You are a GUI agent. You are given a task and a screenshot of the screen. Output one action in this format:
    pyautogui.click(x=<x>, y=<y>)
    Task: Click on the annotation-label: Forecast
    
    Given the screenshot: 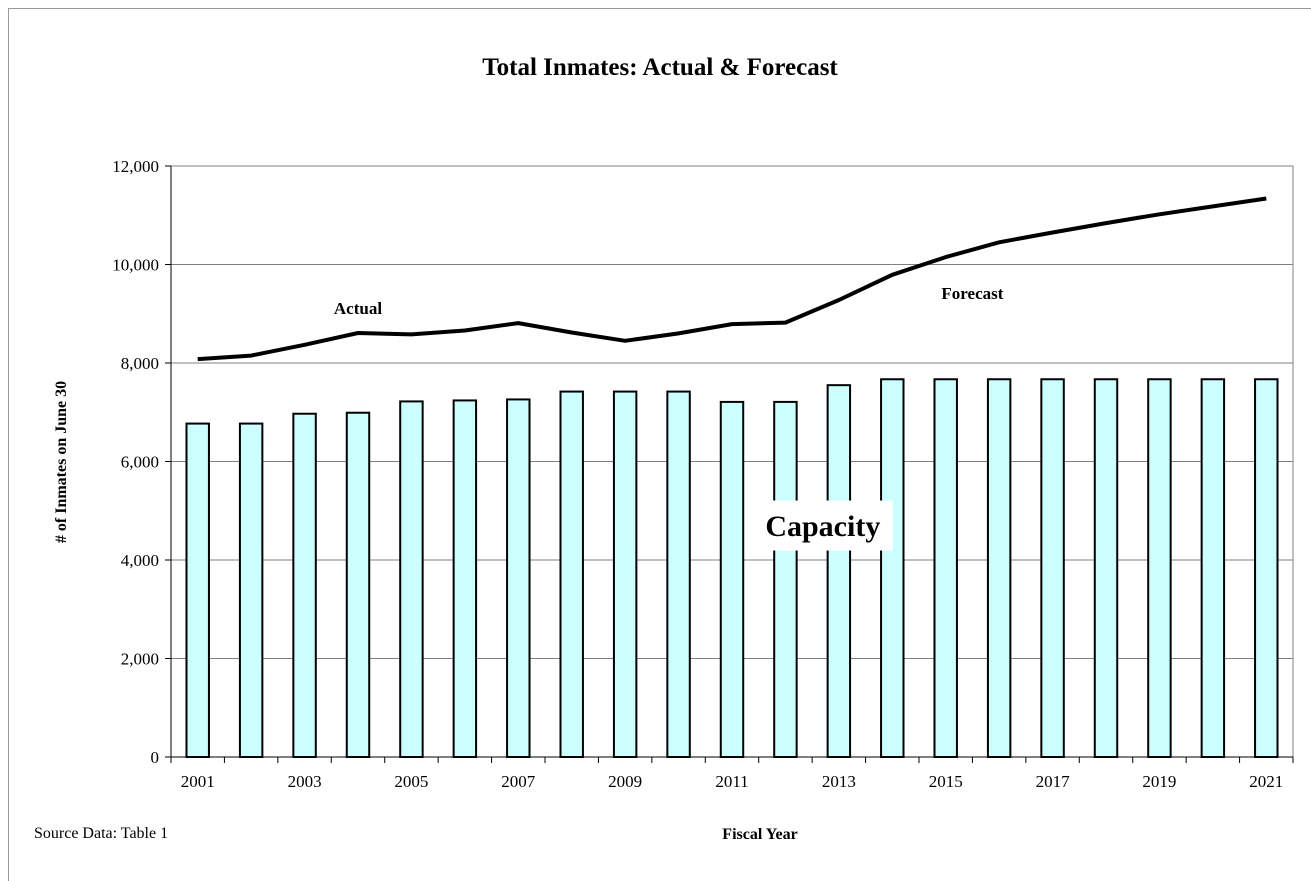 What is the action you would take?
    pyautogui.click(x=972, y=293)
    